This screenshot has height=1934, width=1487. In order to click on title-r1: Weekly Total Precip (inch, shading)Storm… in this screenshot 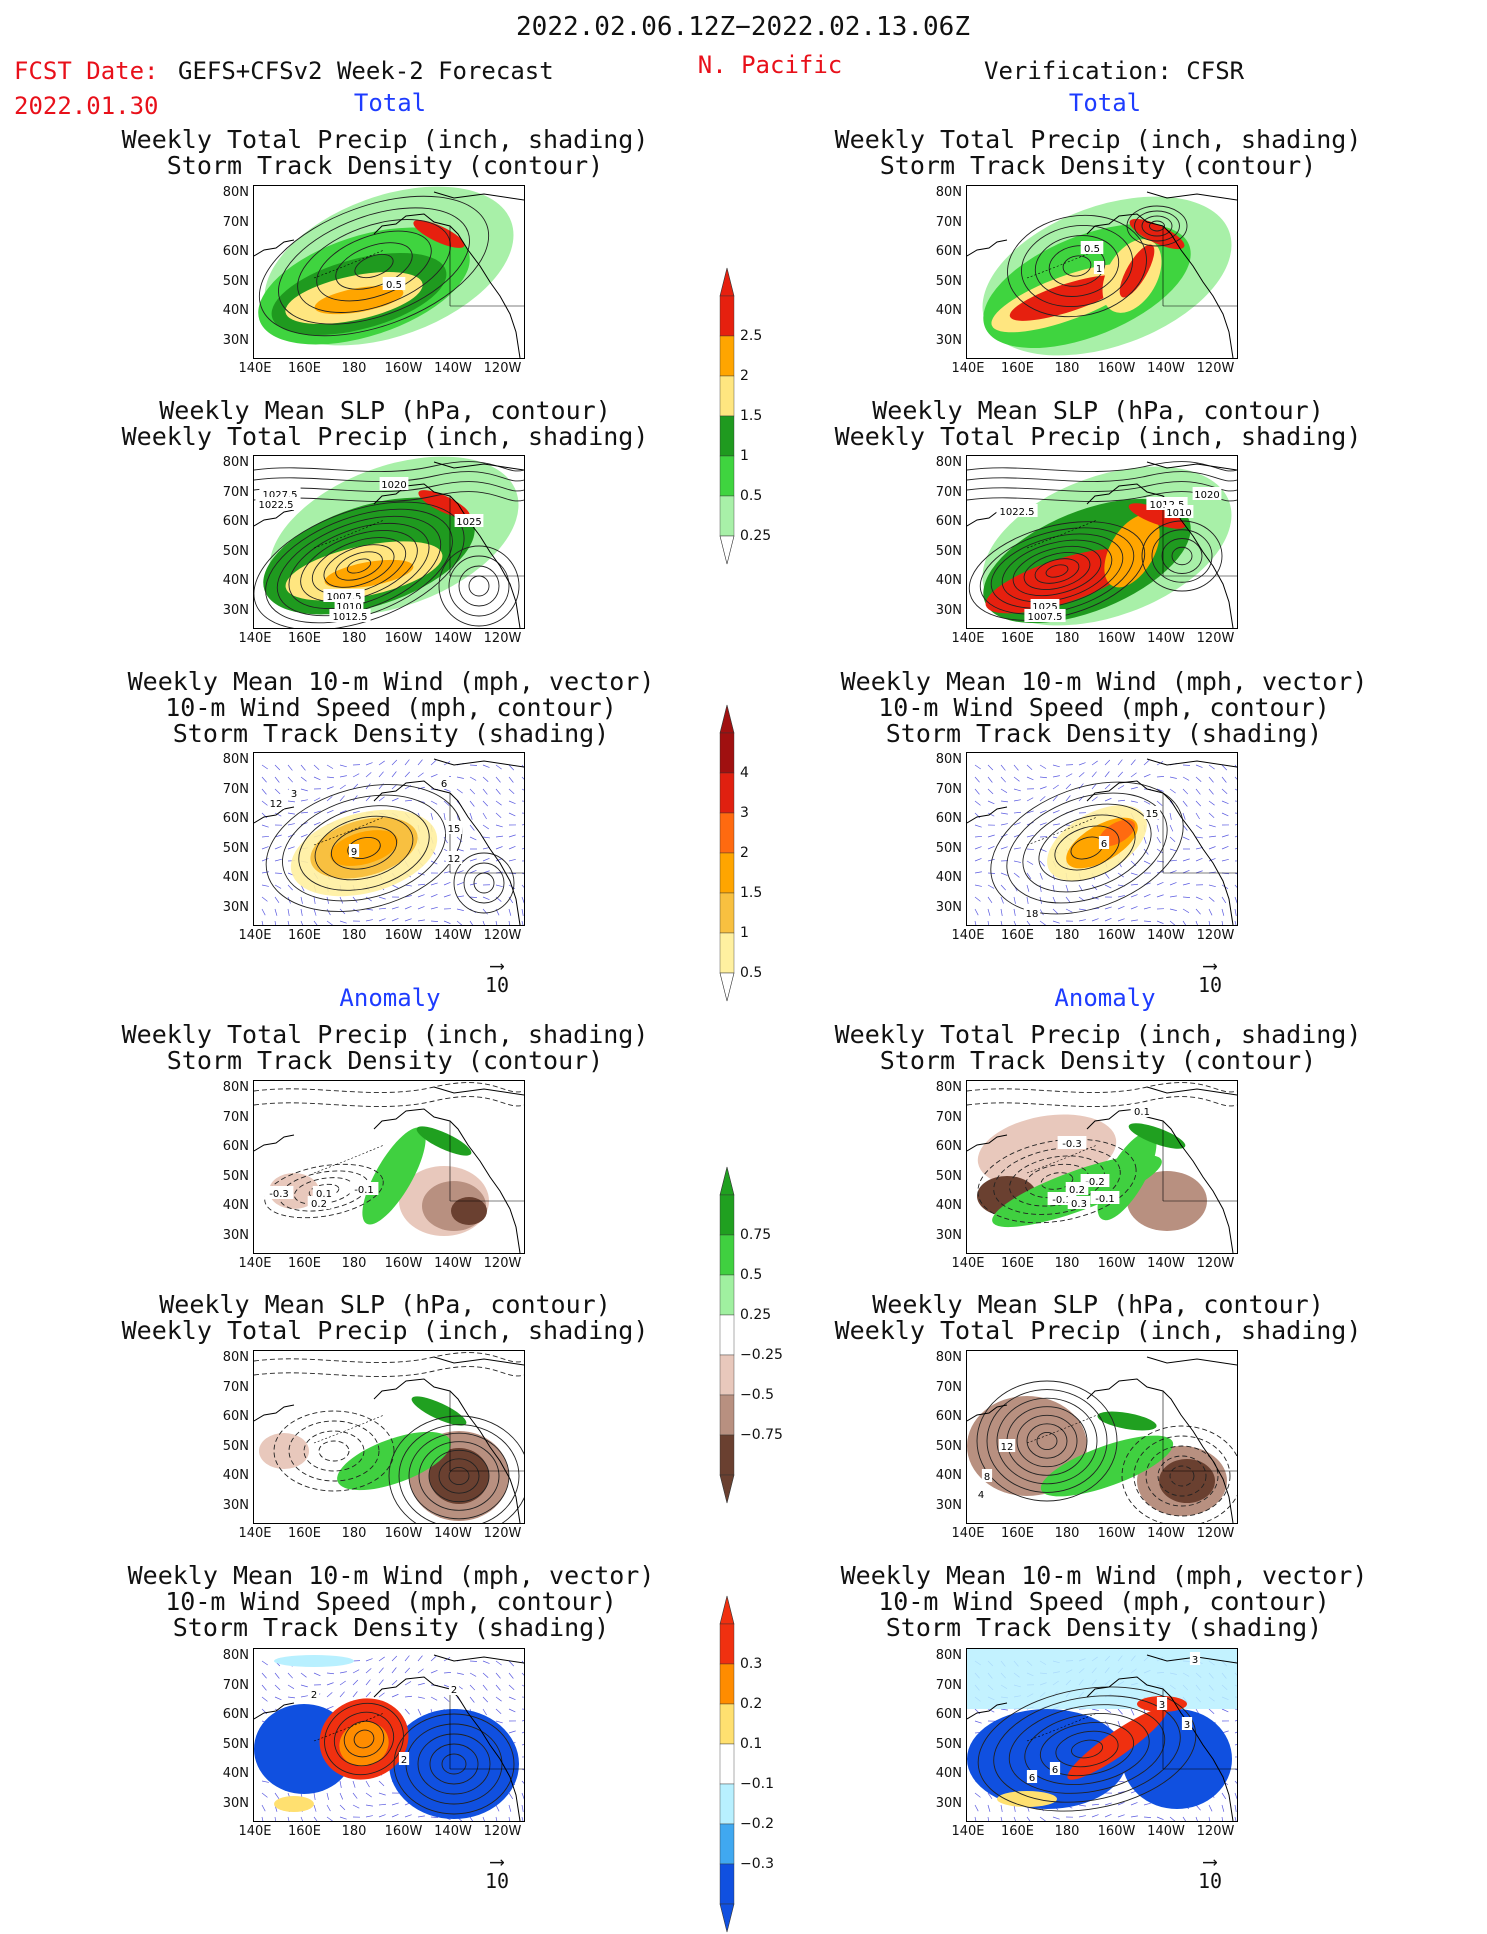, I will do `click(1098, 153)`.